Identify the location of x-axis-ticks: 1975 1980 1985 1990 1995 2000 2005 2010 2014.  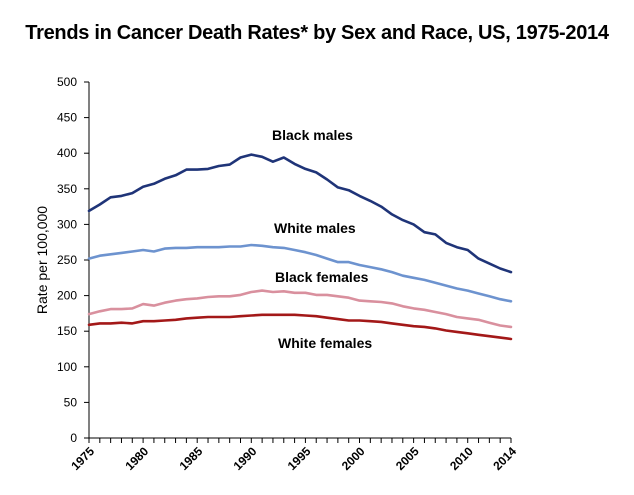
(293, 455).